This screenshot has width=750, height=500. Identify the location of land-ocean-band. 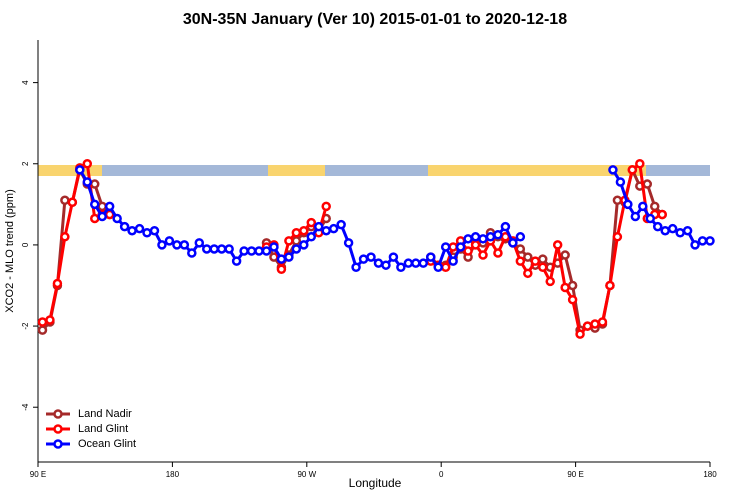
(374, 170).